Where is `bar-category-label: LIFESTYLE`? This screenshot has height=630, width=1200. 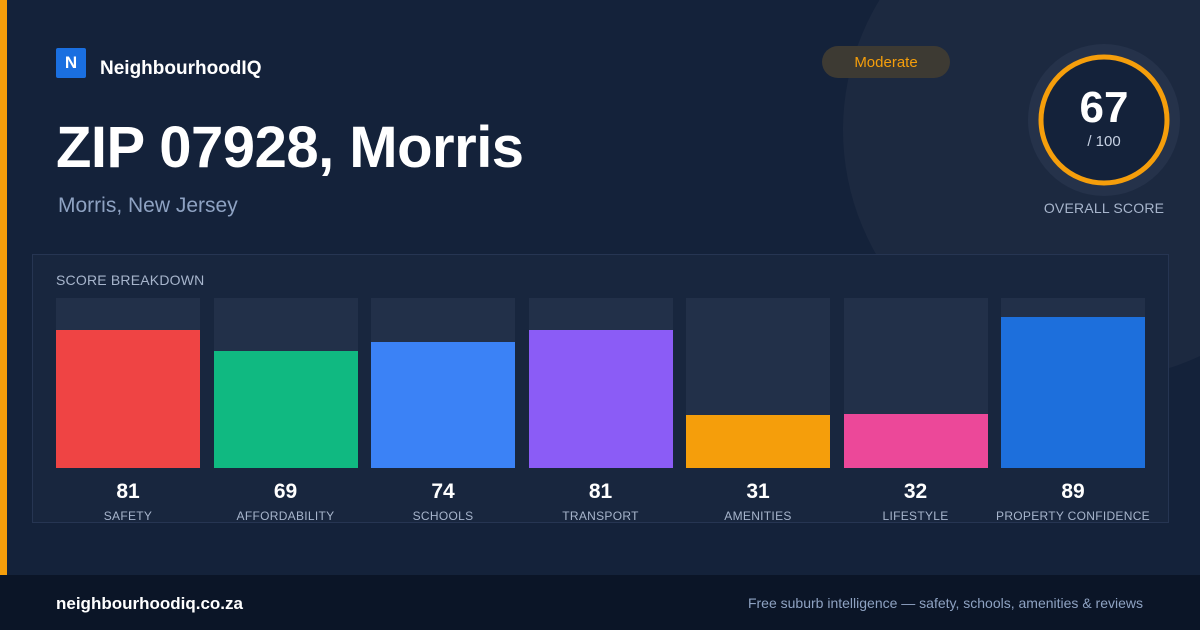
bar-category-label: LIFESTYLE is located at coordinates (915, 516).